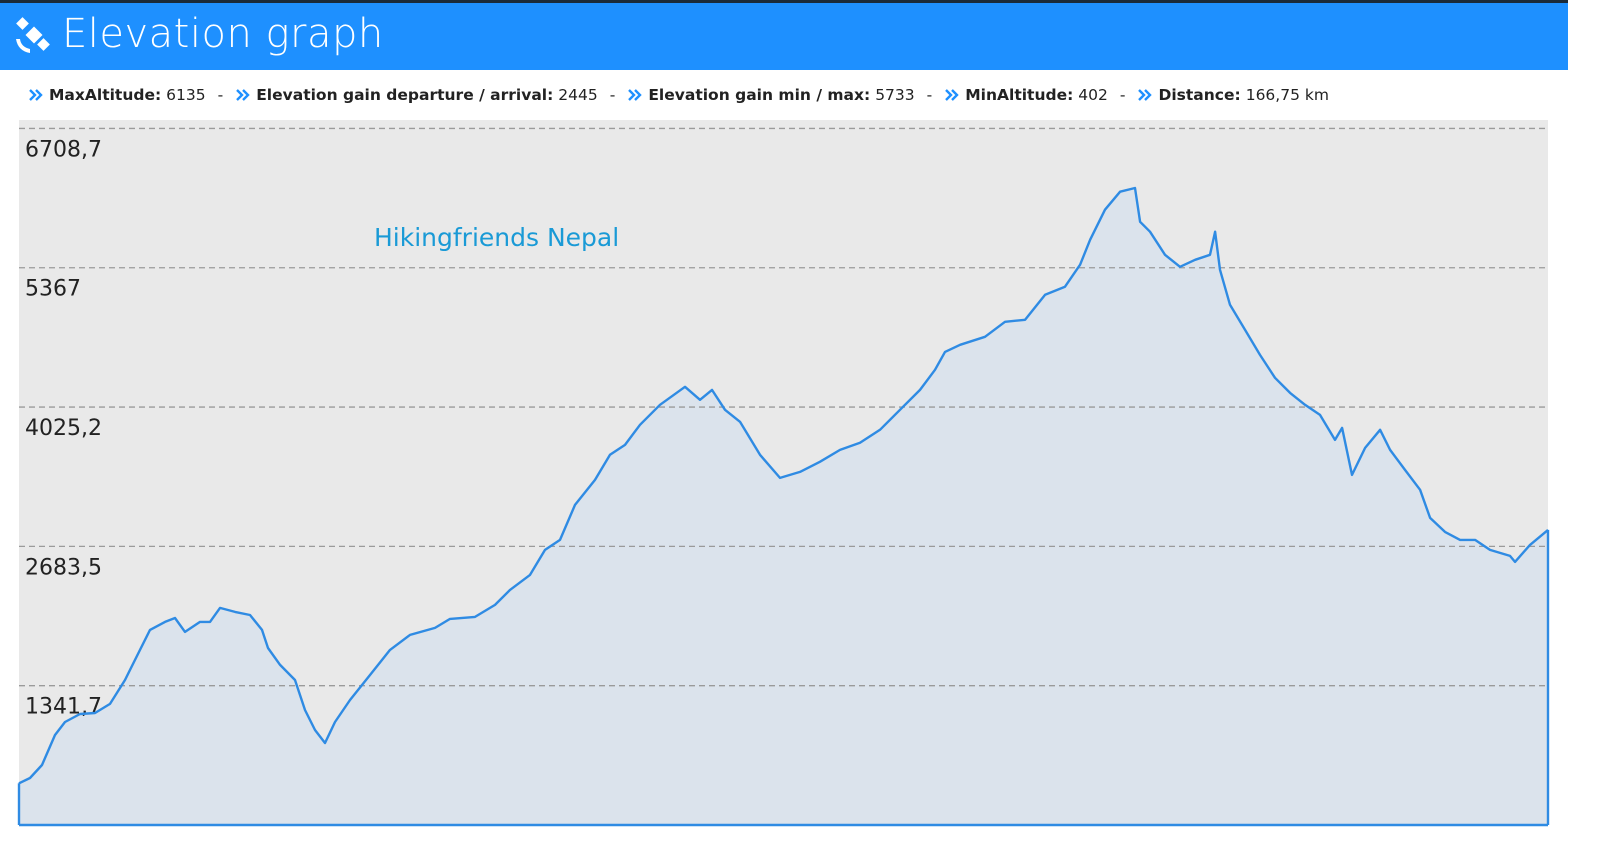  What do you see at coordinates (53, 289) in the screenshot?
I see `y-tick-label: 5367` at bounding box center [53, 289].